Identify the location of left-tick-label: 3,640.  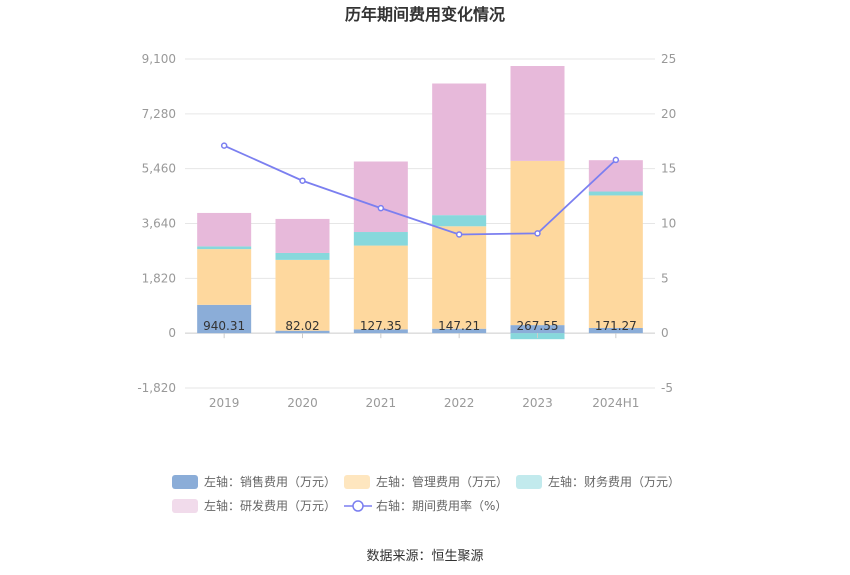
(159, 224).